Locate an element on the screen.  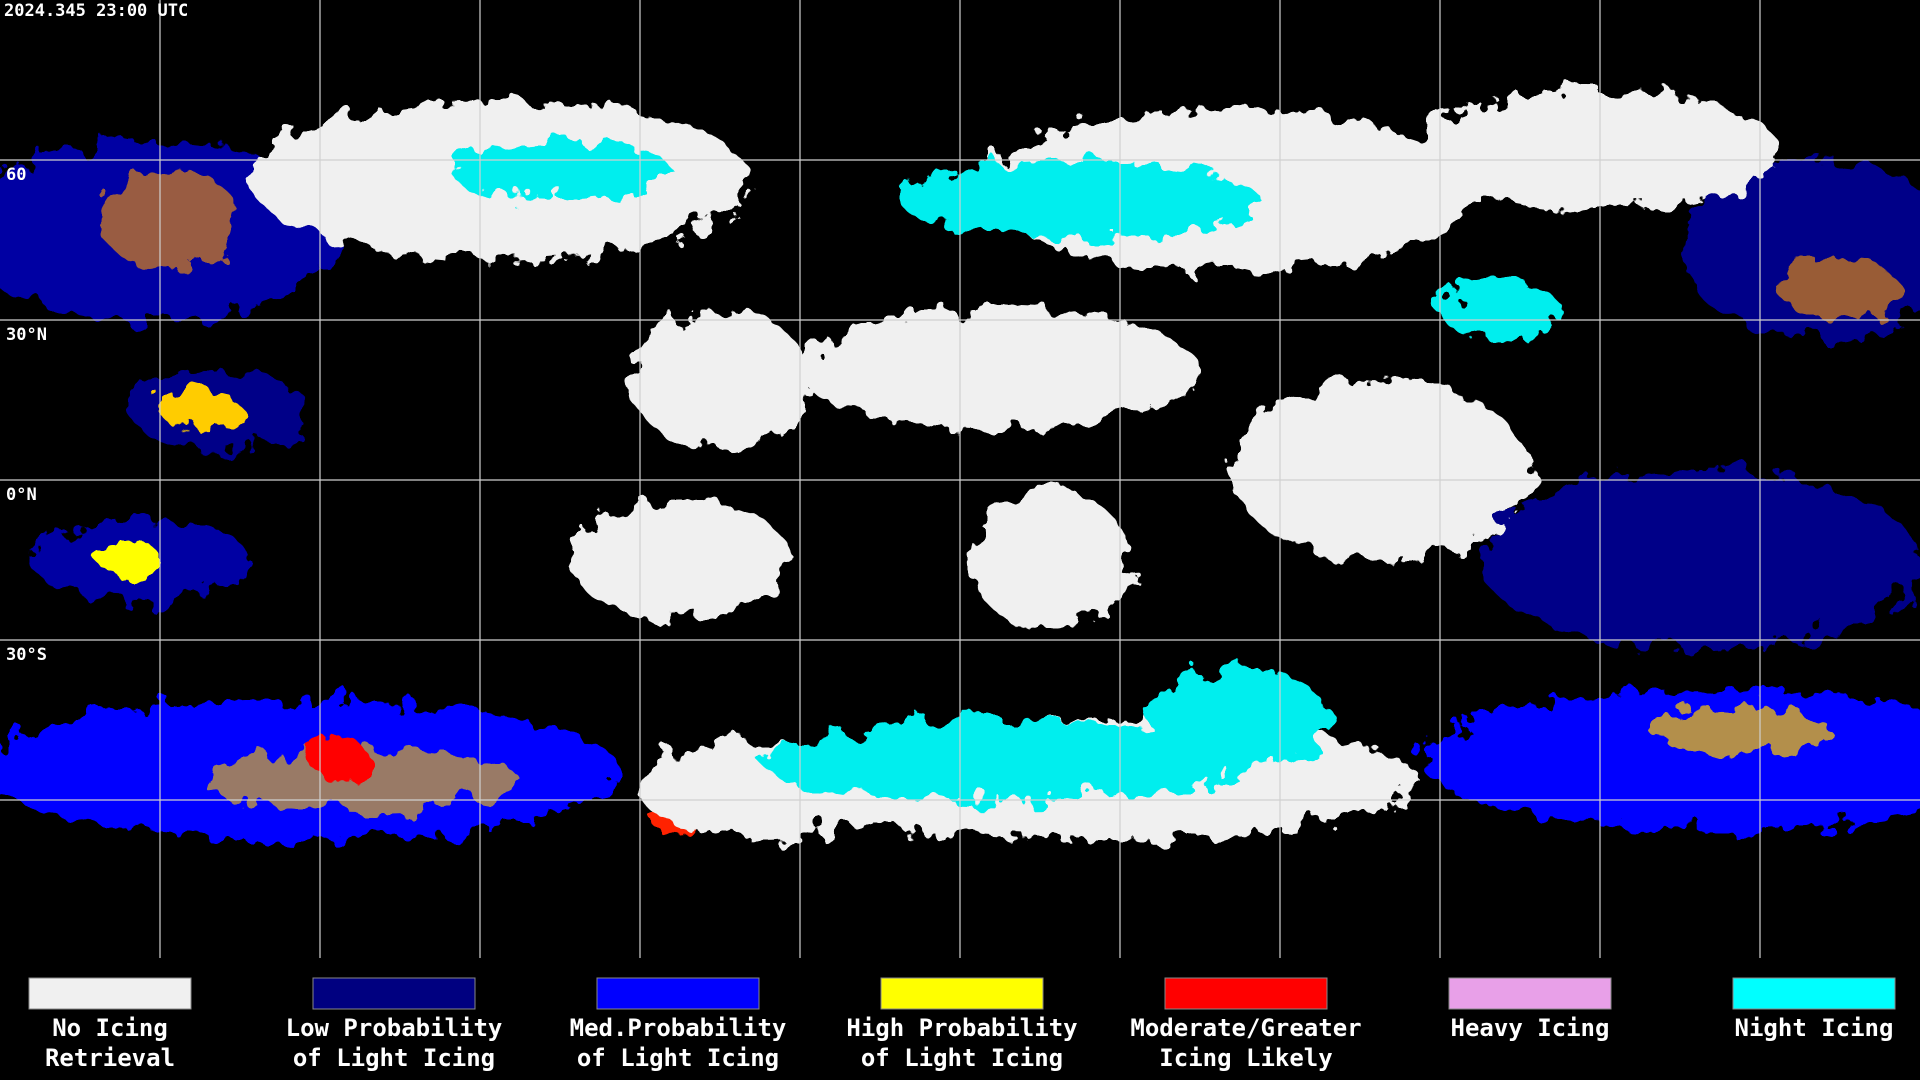
latitude-label: 30°S is located at coordinates (26, 655).